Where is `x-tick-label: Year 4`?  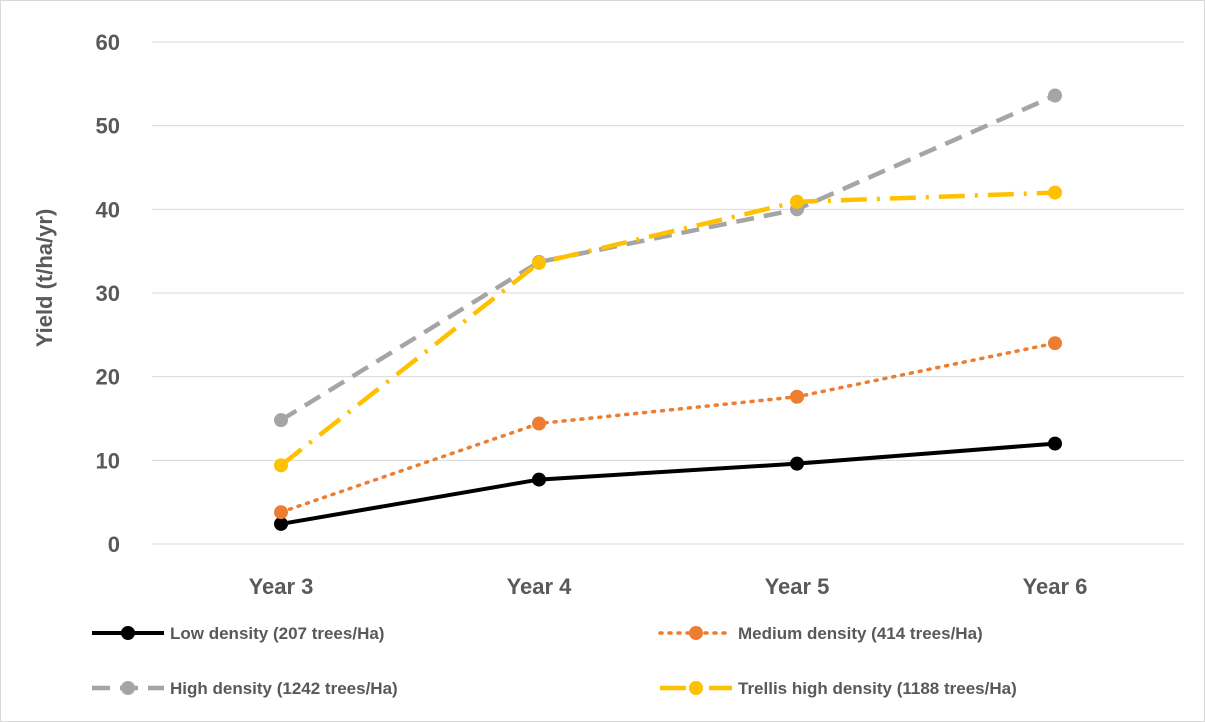 x-tick-label: Year 4 is located at coordinates (540, 586).